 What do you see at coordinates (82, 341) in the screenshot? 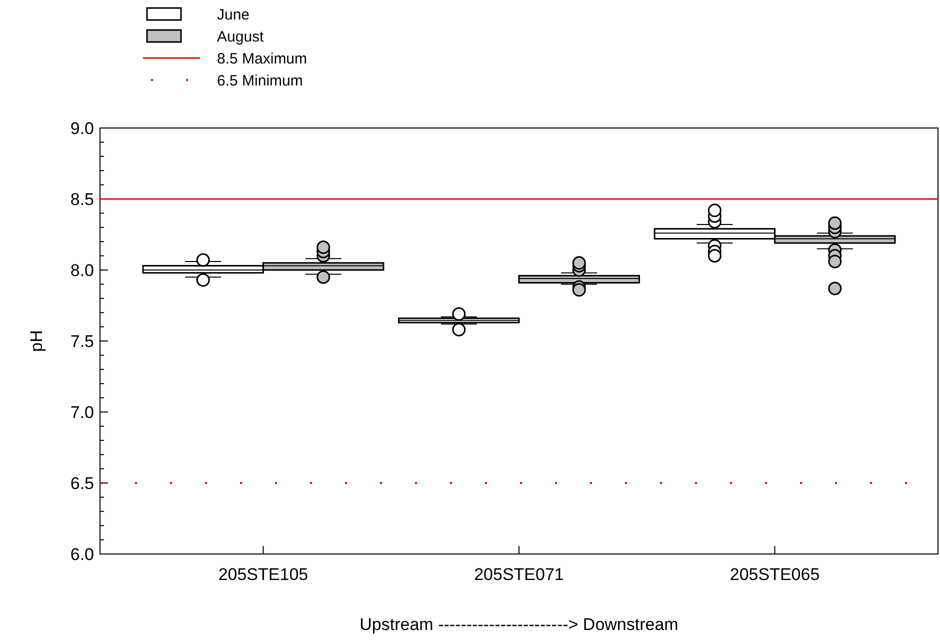
I see `y-tick-label: 7.5` at bounding box center [82, 341].